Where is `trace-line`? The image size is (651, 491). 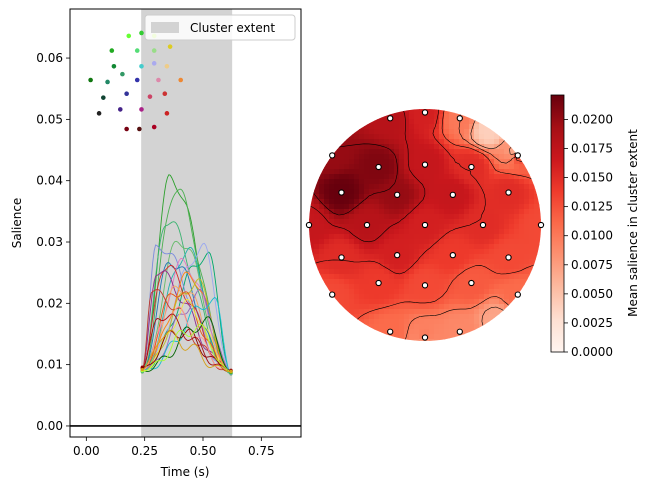 trace-line is located at coordinates (186, 342).